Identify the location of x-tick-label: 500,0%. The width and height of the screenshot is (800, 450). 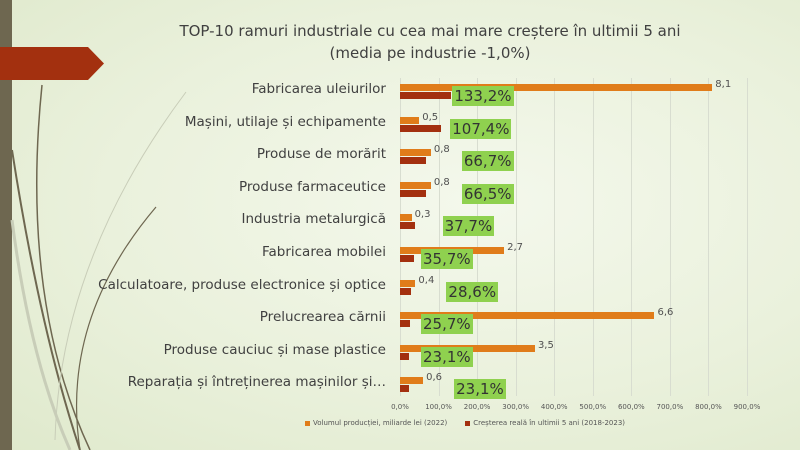
(593, 407).